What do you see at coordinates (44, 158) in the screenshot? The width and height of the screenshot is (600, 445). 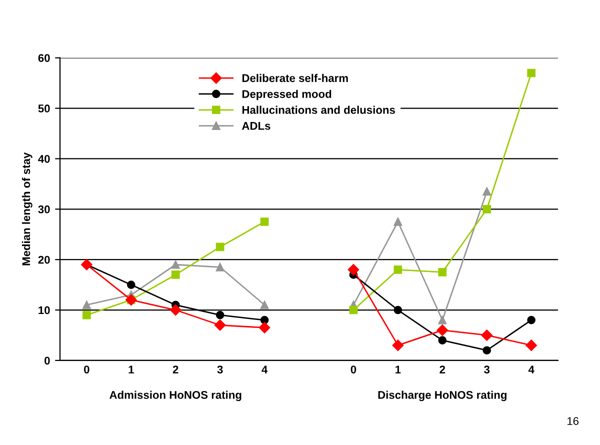 I see `y-tick-label: 40` at bounding box center [44, 158].